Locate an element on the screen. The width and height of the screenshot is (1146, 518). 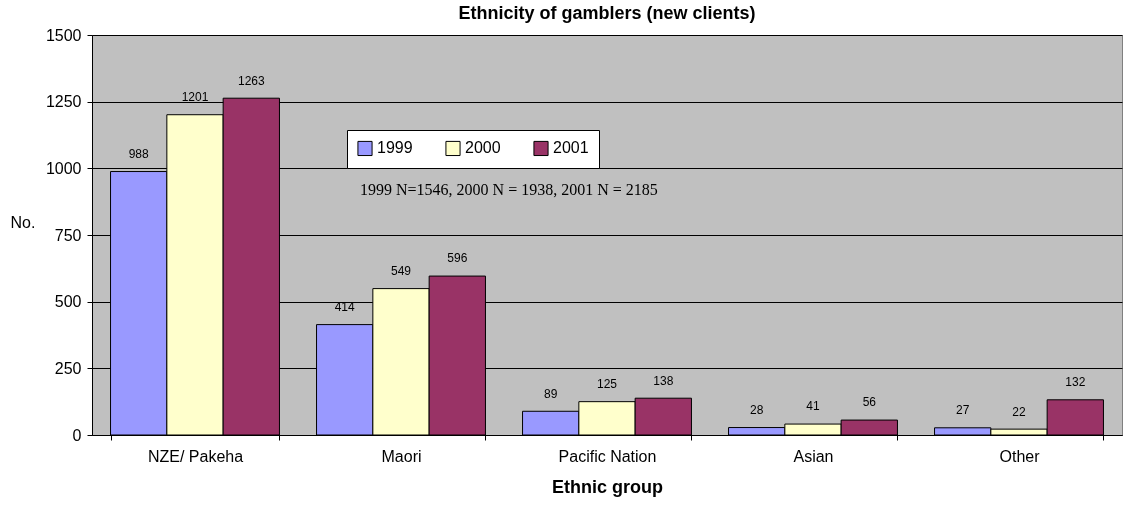
data-label: 1263 is located at coordinates (251, 80).